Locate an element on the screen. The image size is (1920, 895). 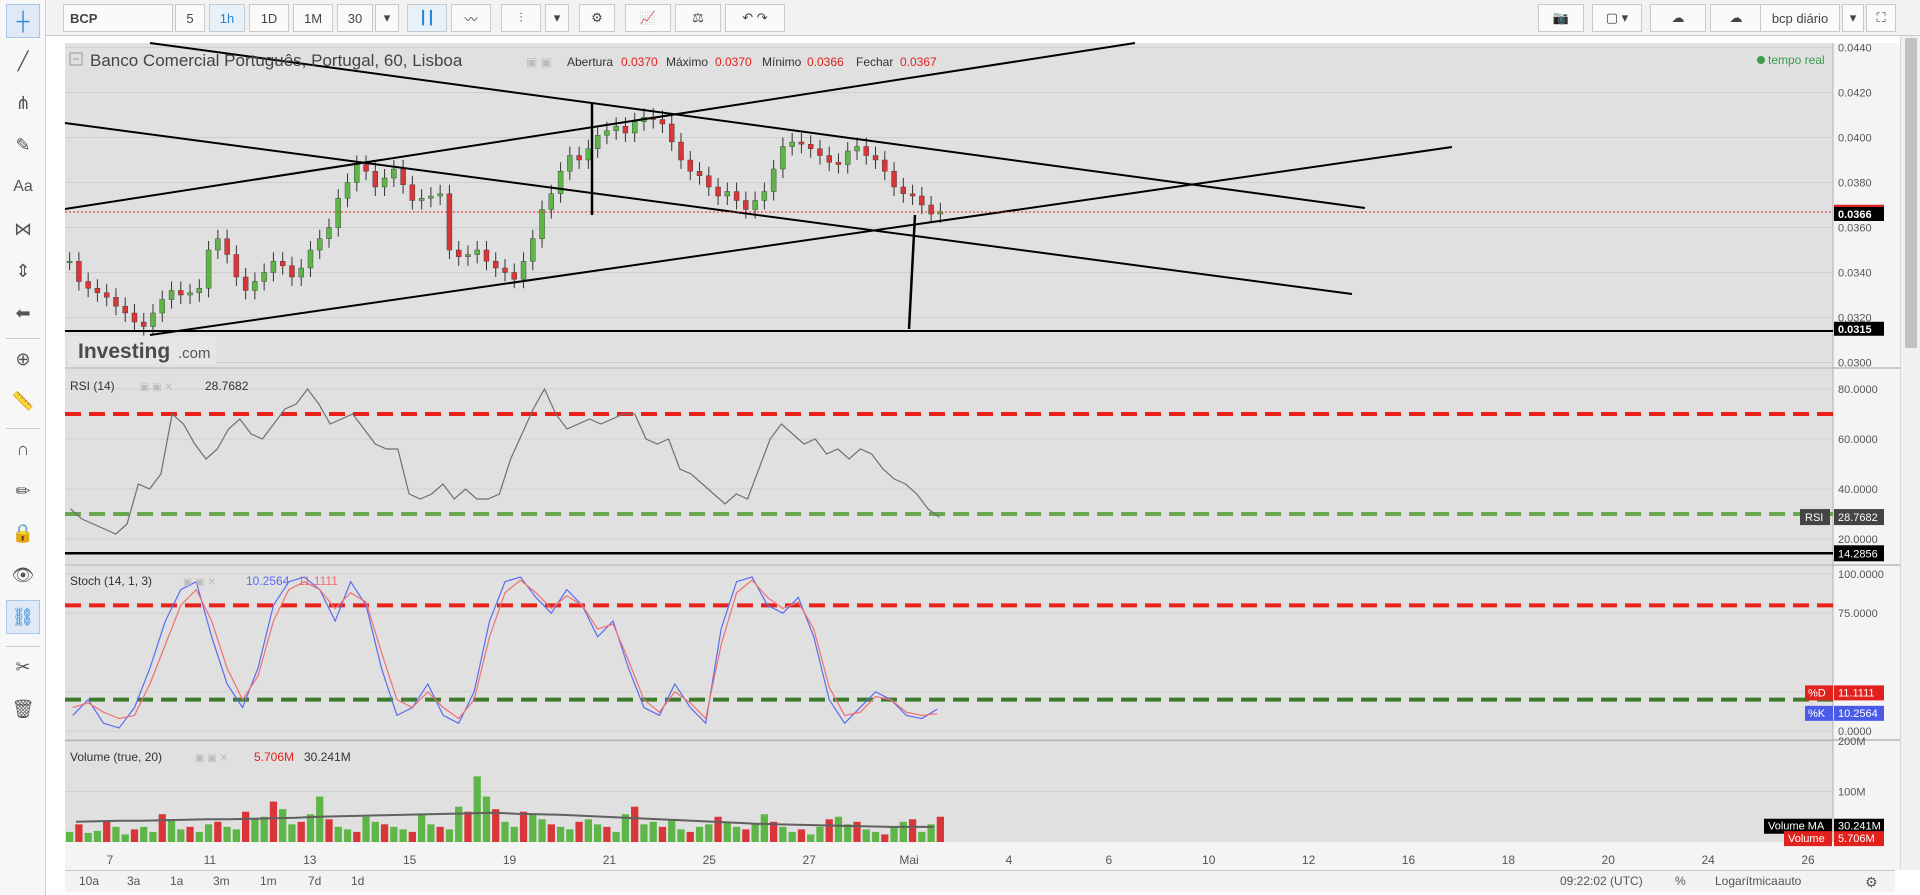
chart-type-dropdown-icon: ▾ is located at coordinates (557, 18).